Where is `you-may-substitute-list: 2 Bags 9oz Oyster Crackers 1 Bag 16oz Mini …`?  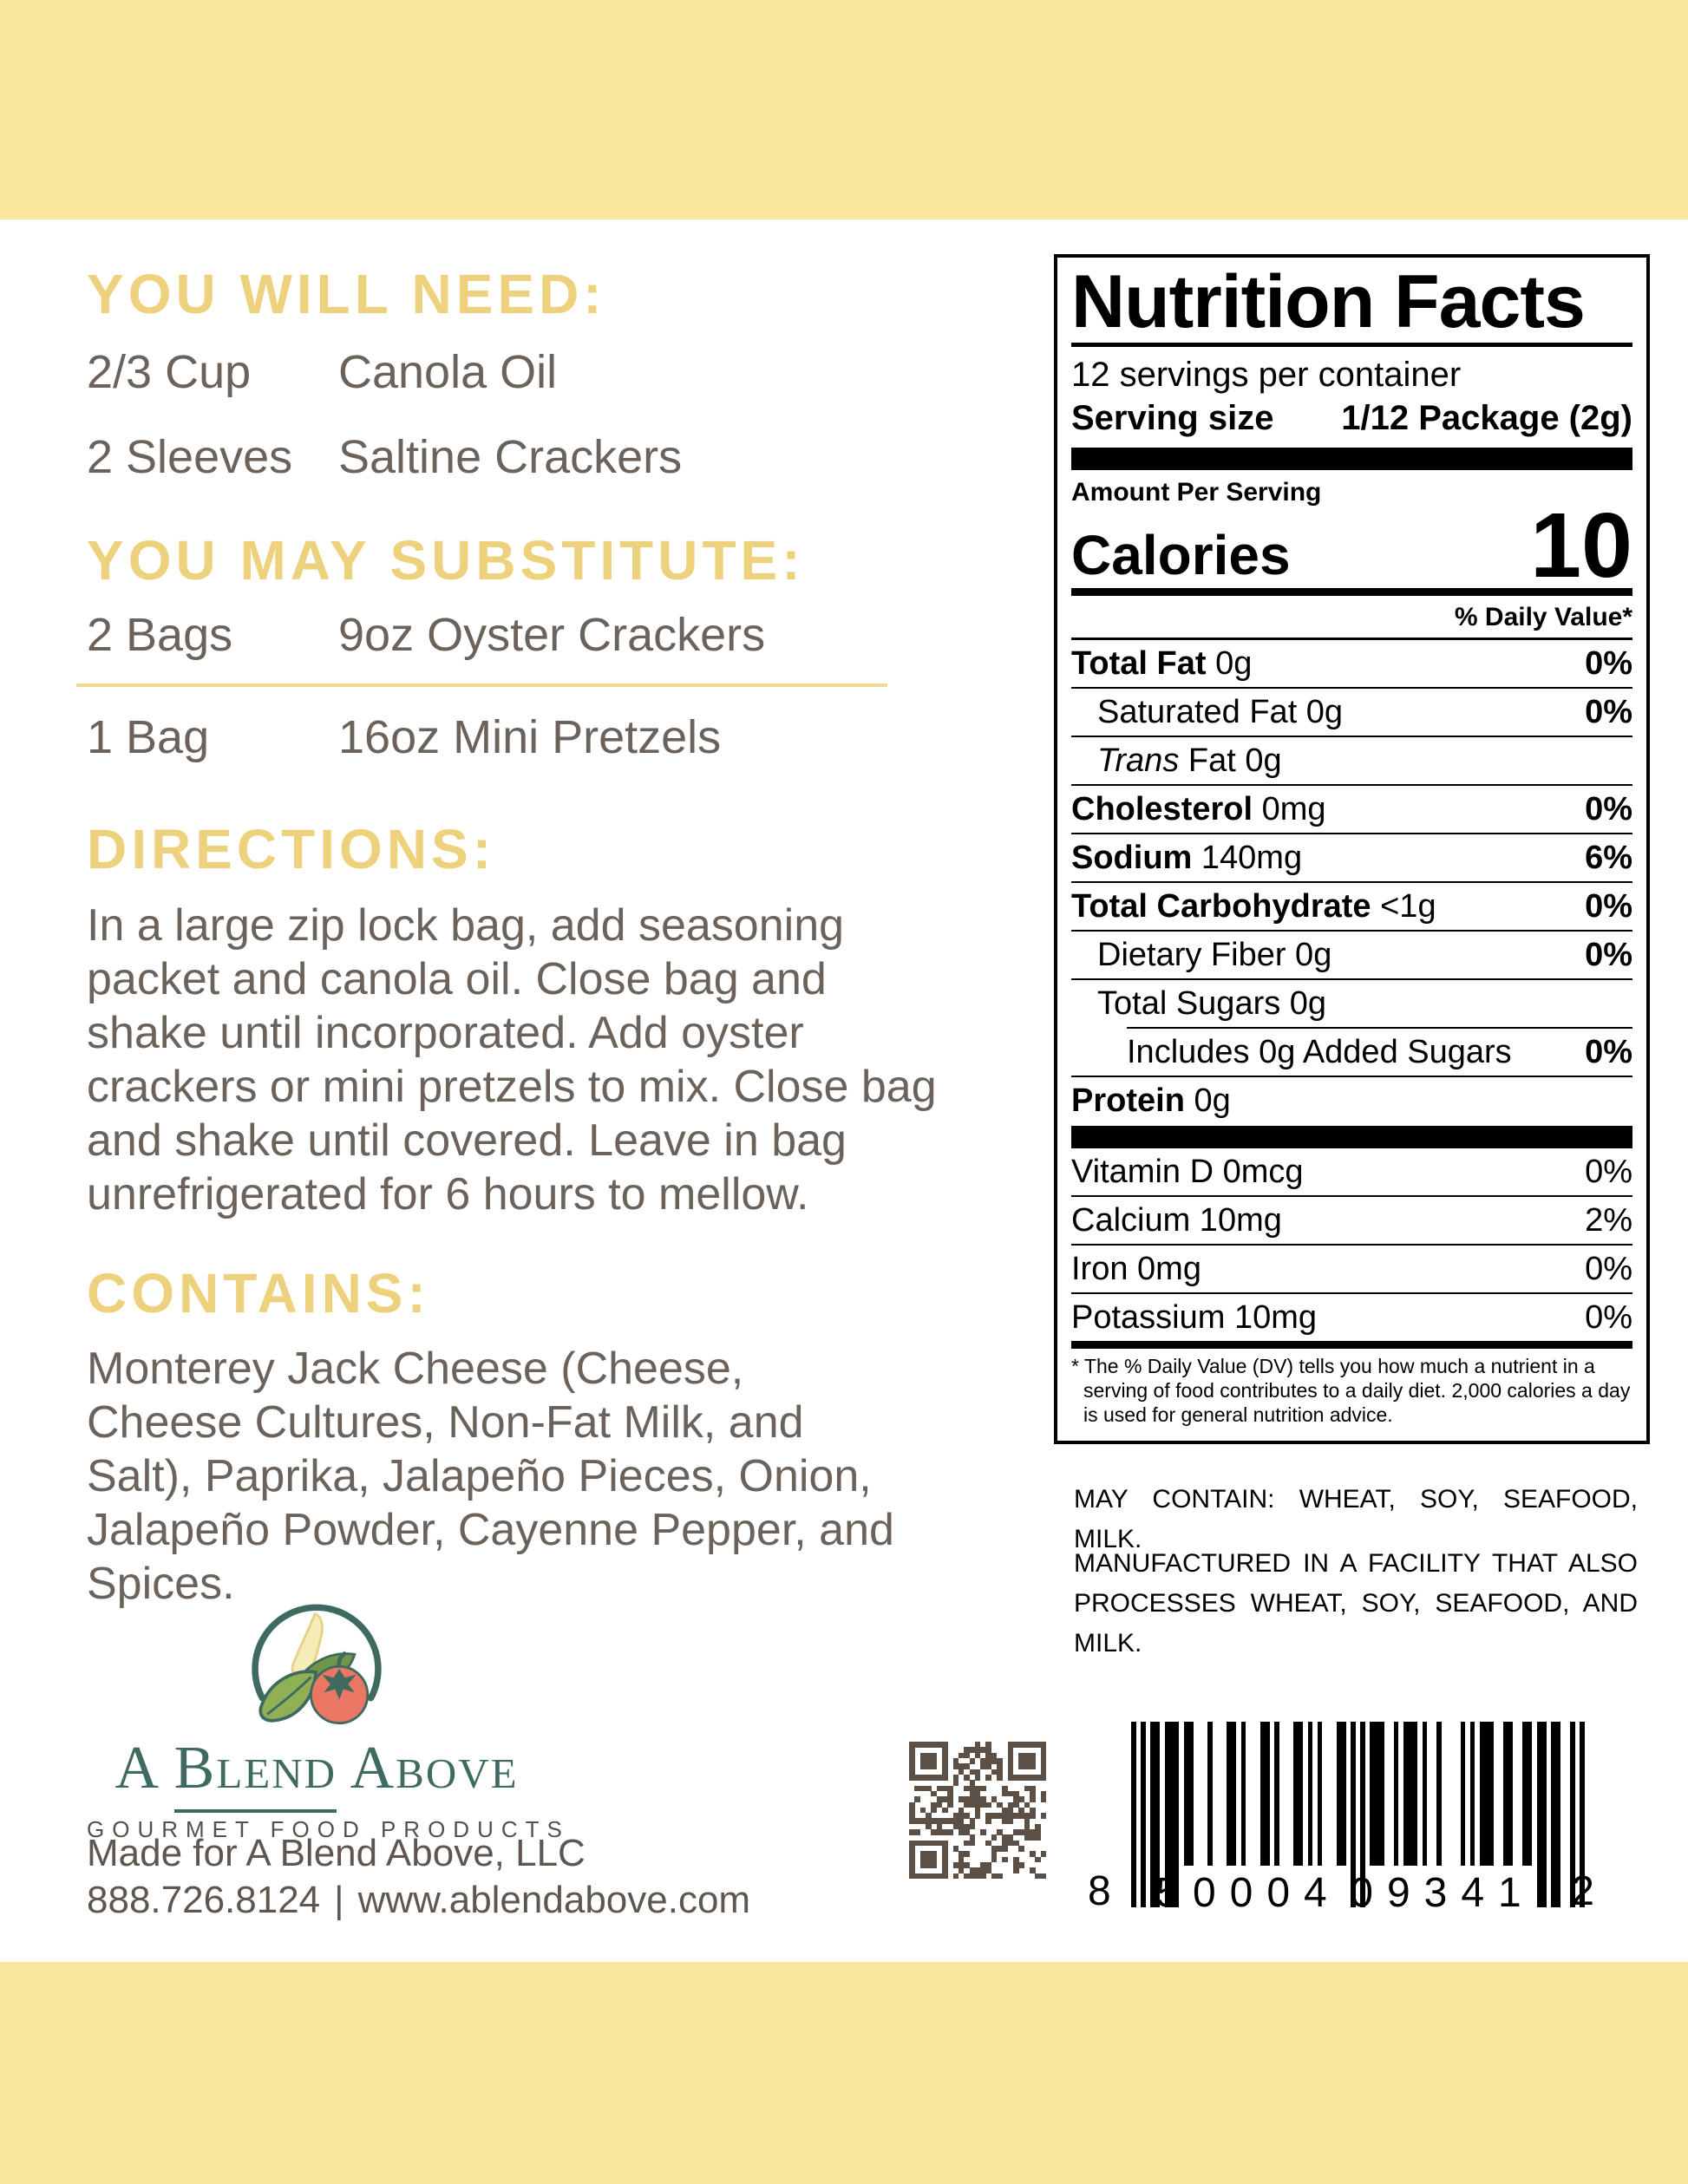
you-may-substitute-list: 2 Bags 9oz Oyster Crackers 1 Bag 16oz Mini … is located at coordinates (552, 686).